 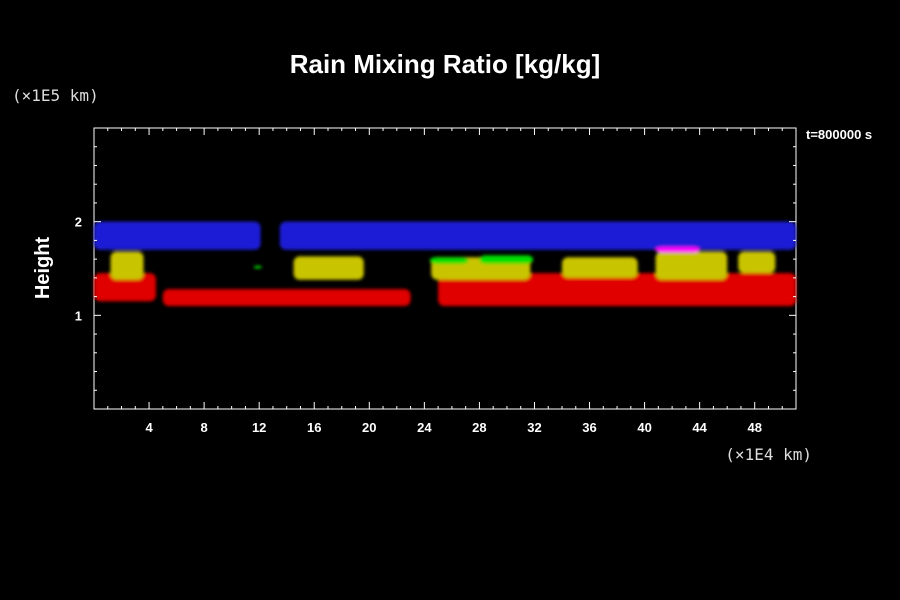 I want to click on y-axis-unit: (×1E5 km), so click(x=55, y=95).